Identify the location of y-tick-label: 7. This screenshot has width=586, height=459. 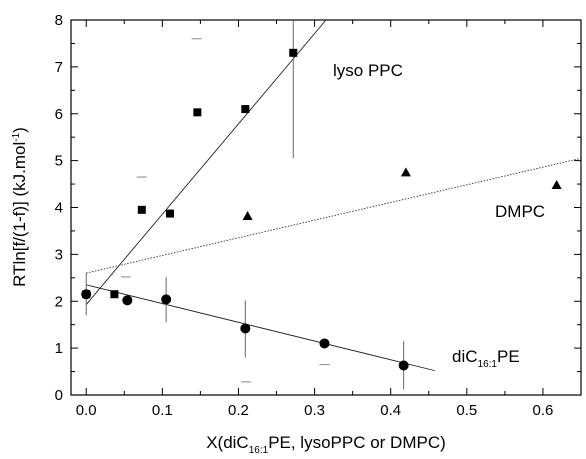
(59, 67).